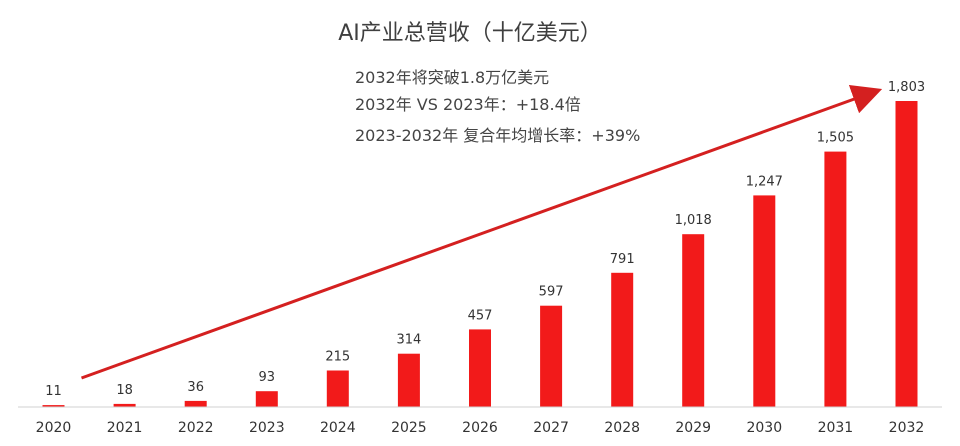  What do you see at coordinates (338, 428) in the screenshot?
I see `x-tick-2024: 2024` at bounding box center [338, 428].